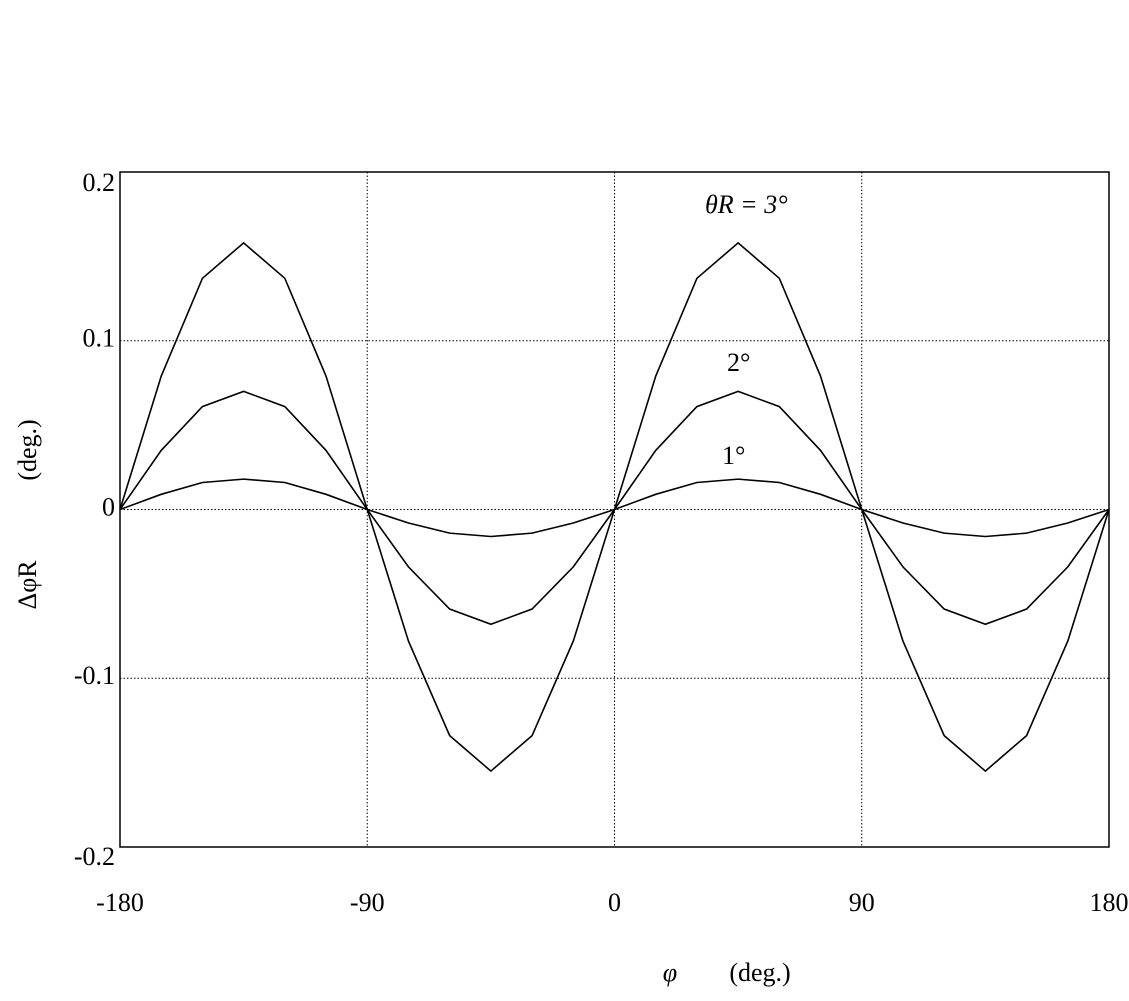 The height and width of the screenshot is (1001, 1129). What do you see at coordinates (108, 506) in the screenshot?
I see `y-tick-label: 0` at bounding box center [108, 506].